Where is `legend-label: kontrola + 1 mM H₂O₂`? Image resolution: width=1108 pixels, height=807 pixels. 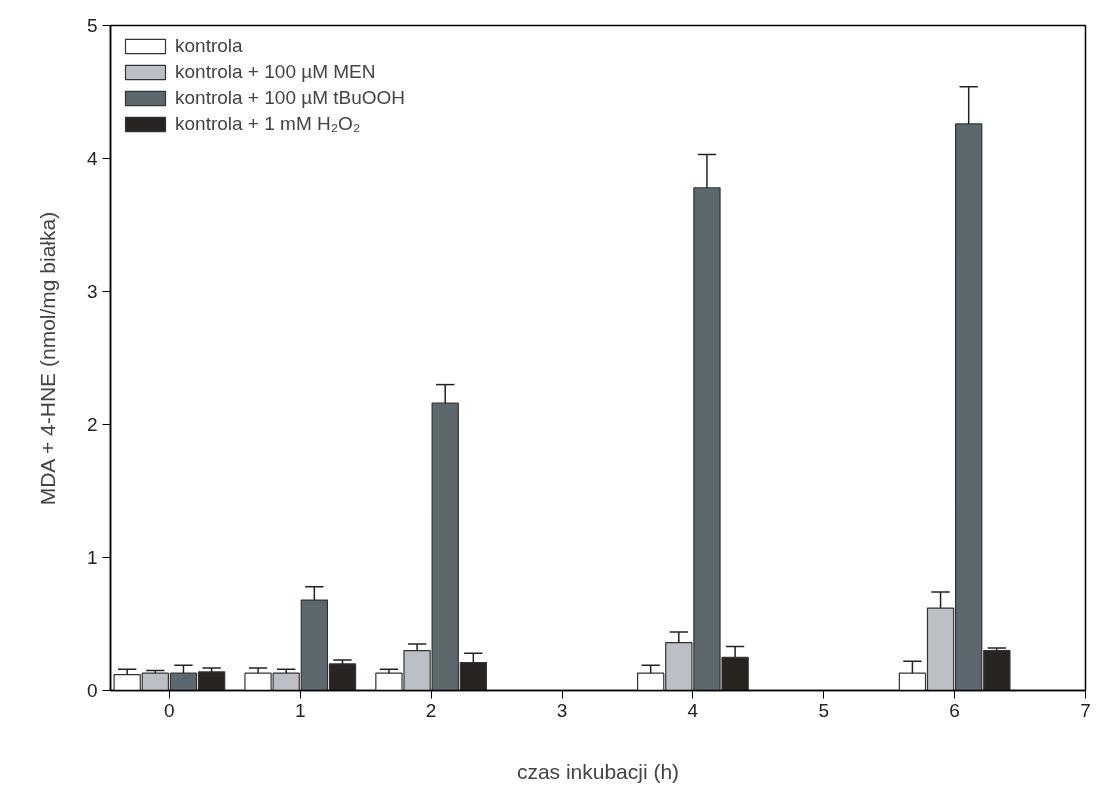 legend-label: kontrola + 1 mM H₂O₂ is located at coordinates (268, 124).